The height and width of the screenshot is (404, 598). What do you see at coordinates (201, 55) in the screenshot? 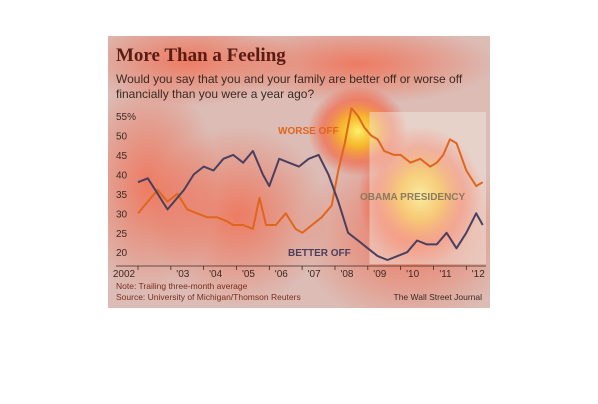
I see `chart-title: More Than a Feeling` at bounding box center [201, 55].